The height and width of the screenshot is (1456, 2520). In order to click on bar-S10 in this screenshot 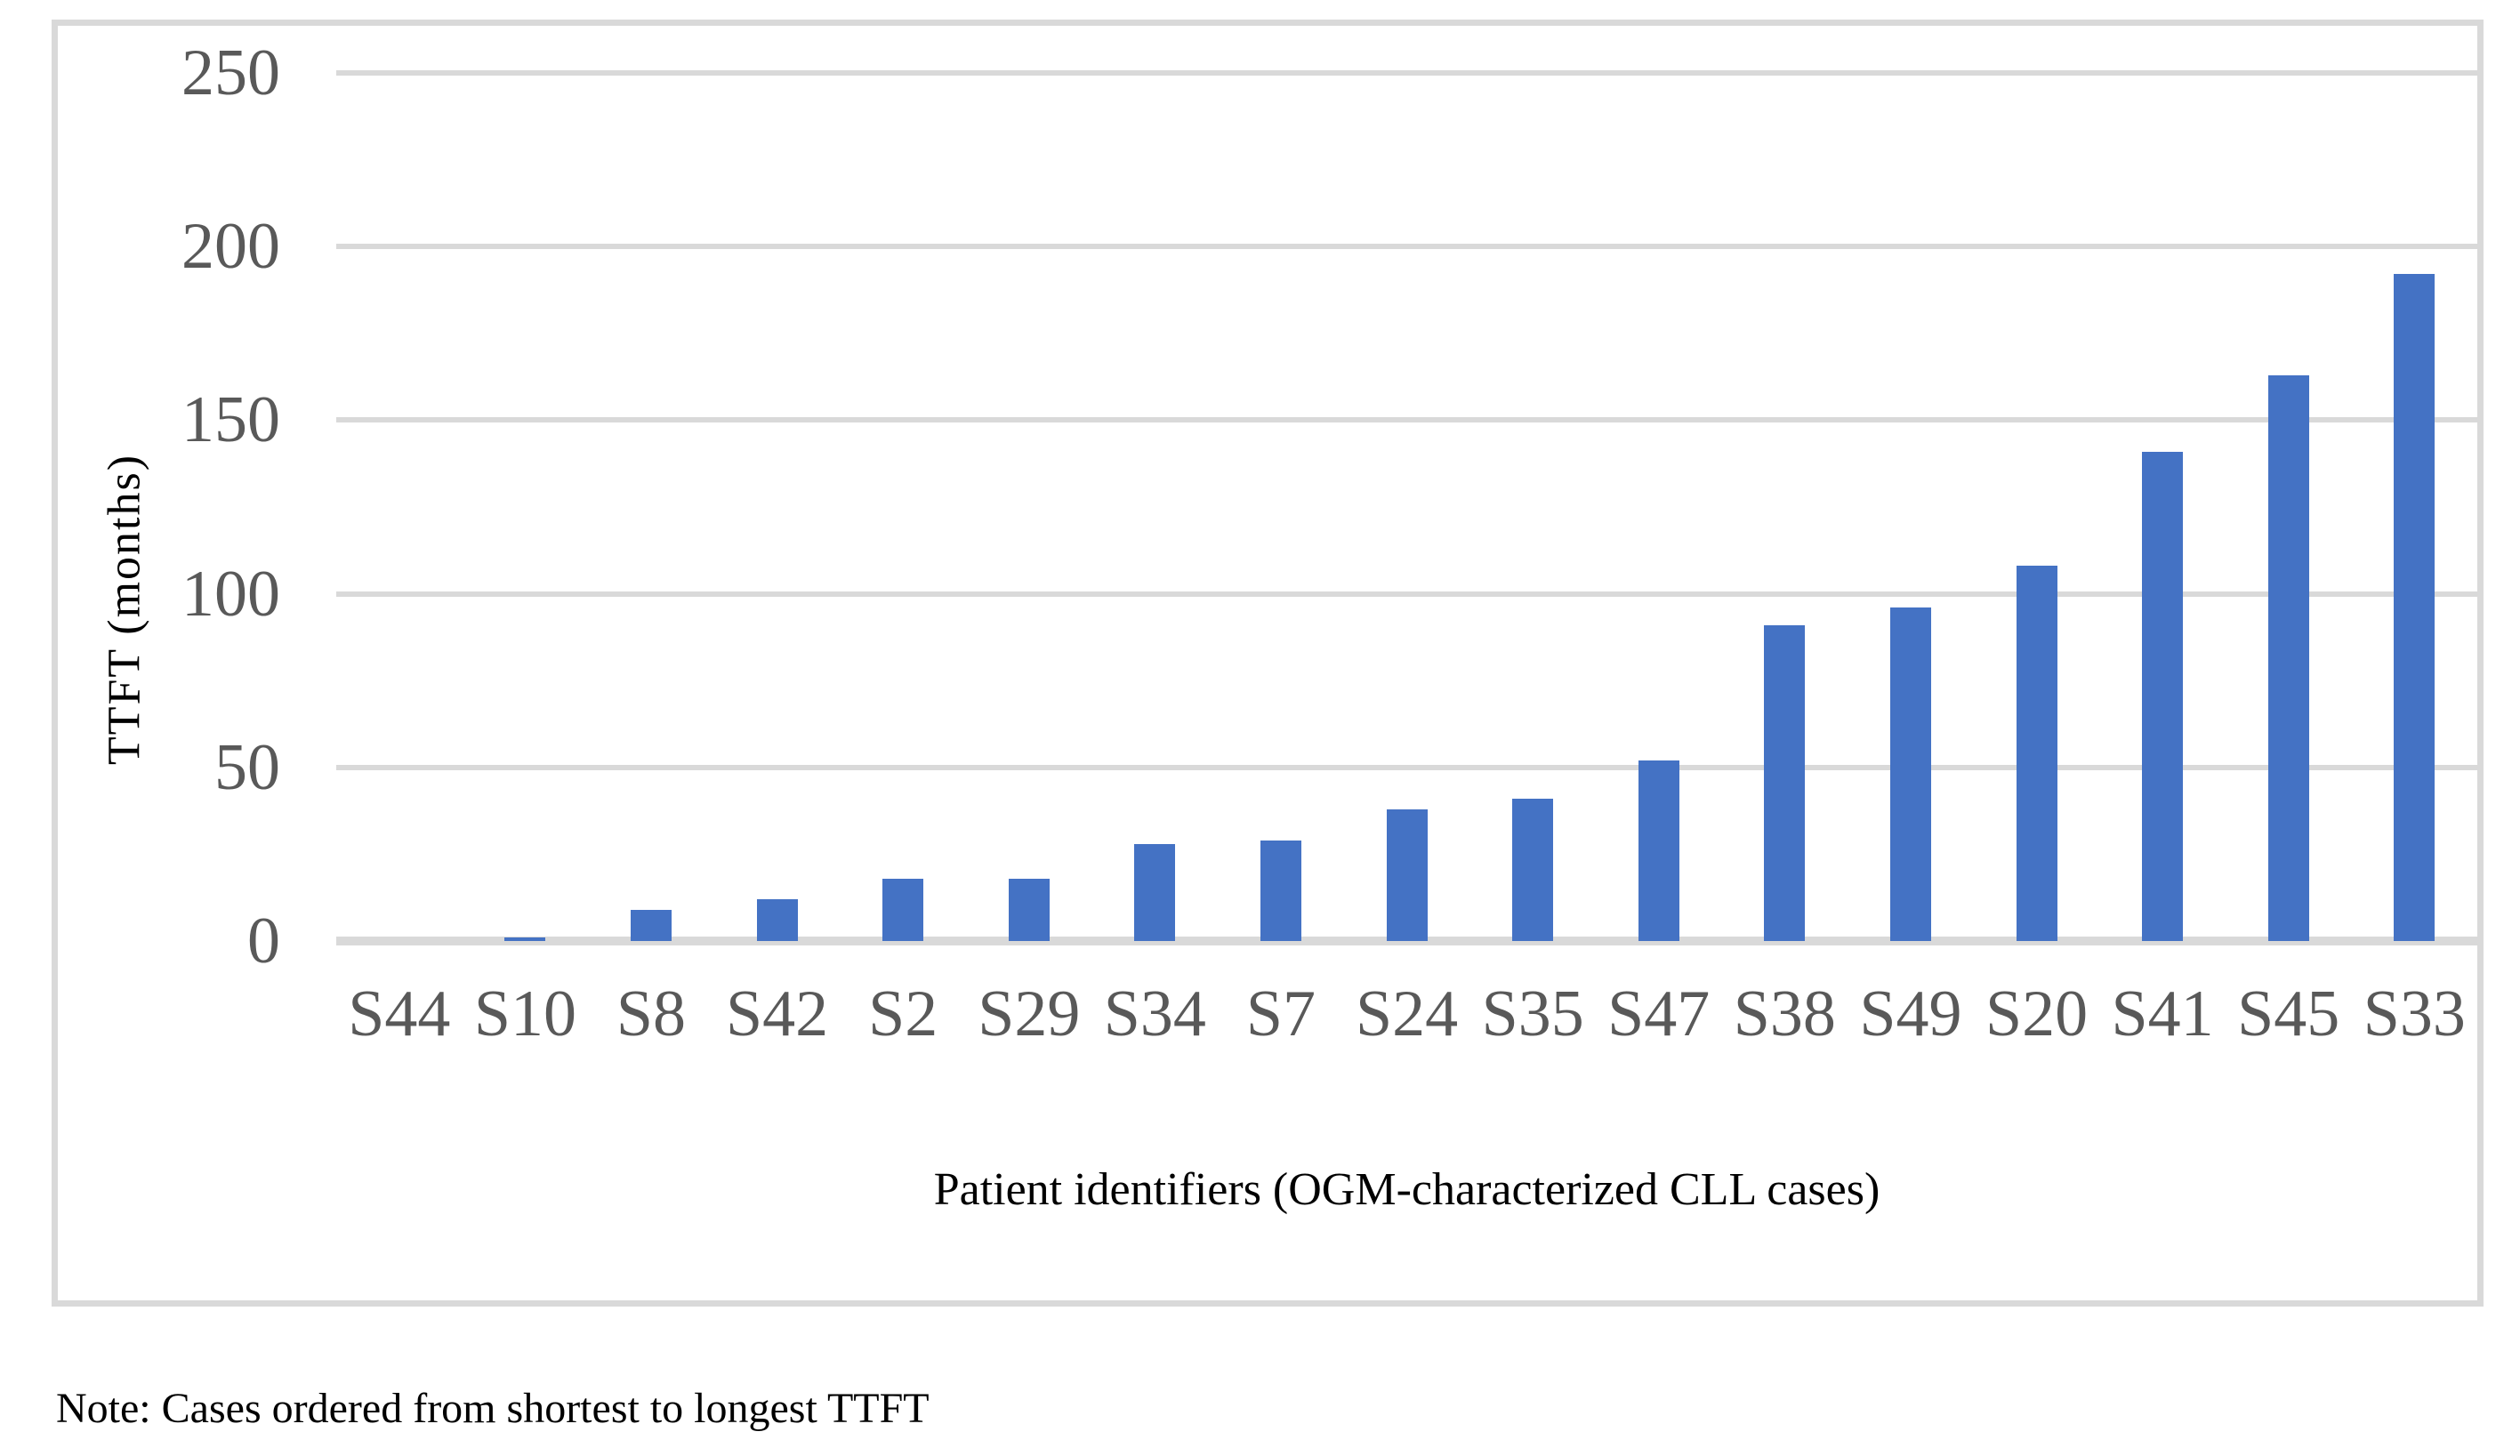, I will do `click(525, 939)`.